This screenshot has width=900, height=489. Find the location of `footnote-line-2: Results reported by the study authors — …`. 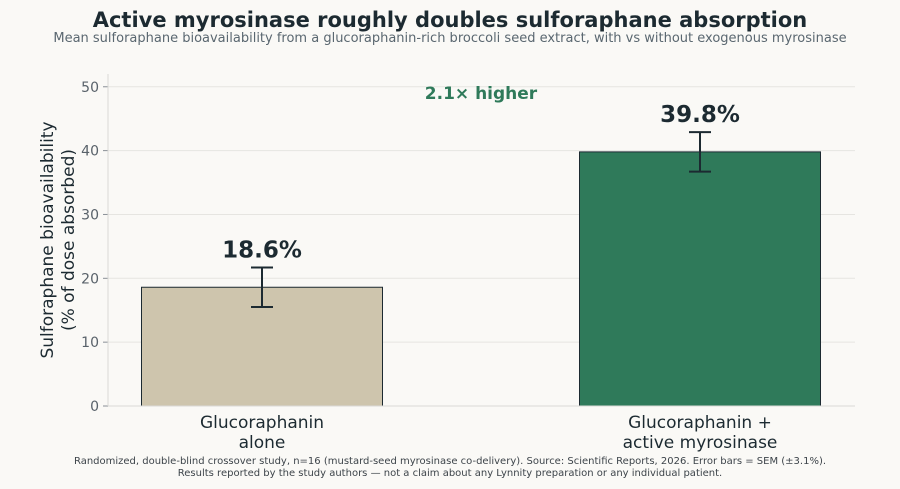

footnote-line-2: Results reported by the study authors — … is located at coordinates (450, 473).